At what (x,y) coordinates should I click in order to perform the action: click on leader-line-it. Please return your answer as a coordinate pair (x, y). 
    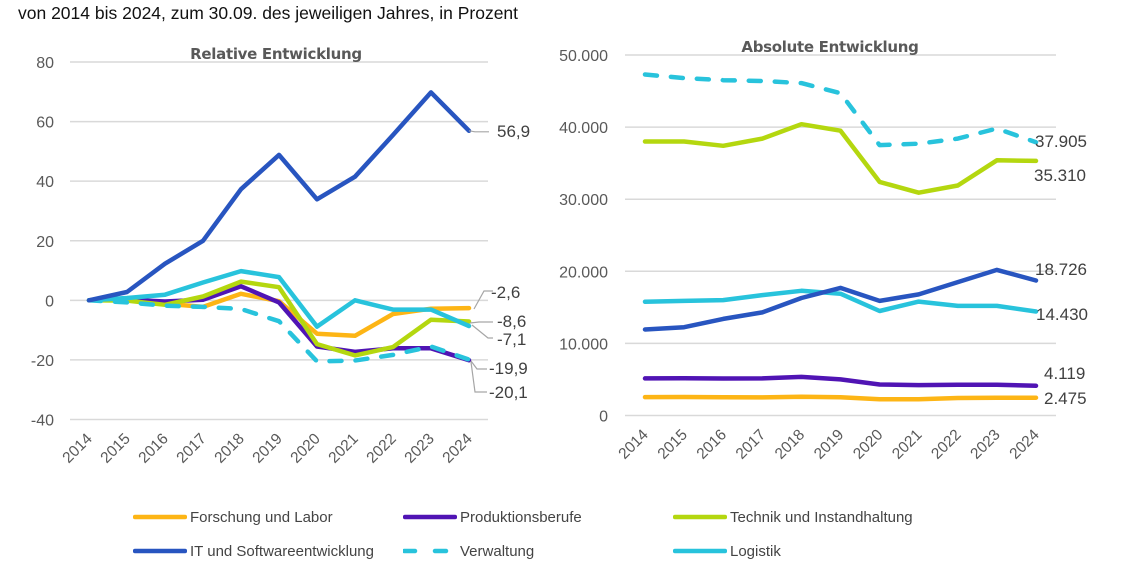
    Looking at the image, I should click on (478, 131).